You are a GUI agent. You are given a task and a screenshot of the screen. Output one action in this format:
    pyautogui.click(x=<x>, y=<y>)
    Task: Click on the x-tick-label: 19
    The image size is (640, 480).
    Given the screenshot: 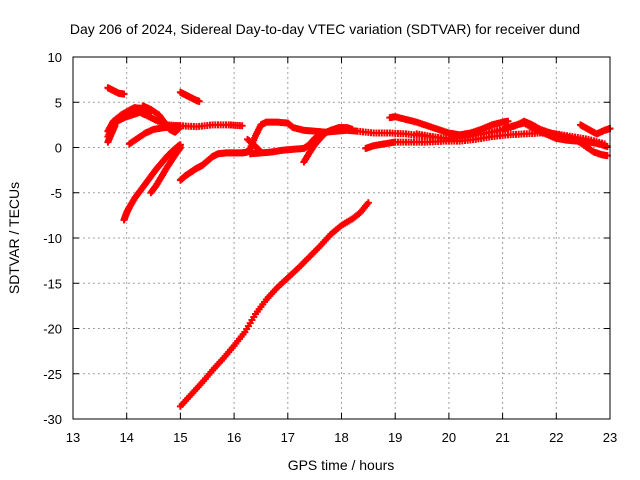 What is the action you would take?
    pyautogui.click(x=395, y=437)
    